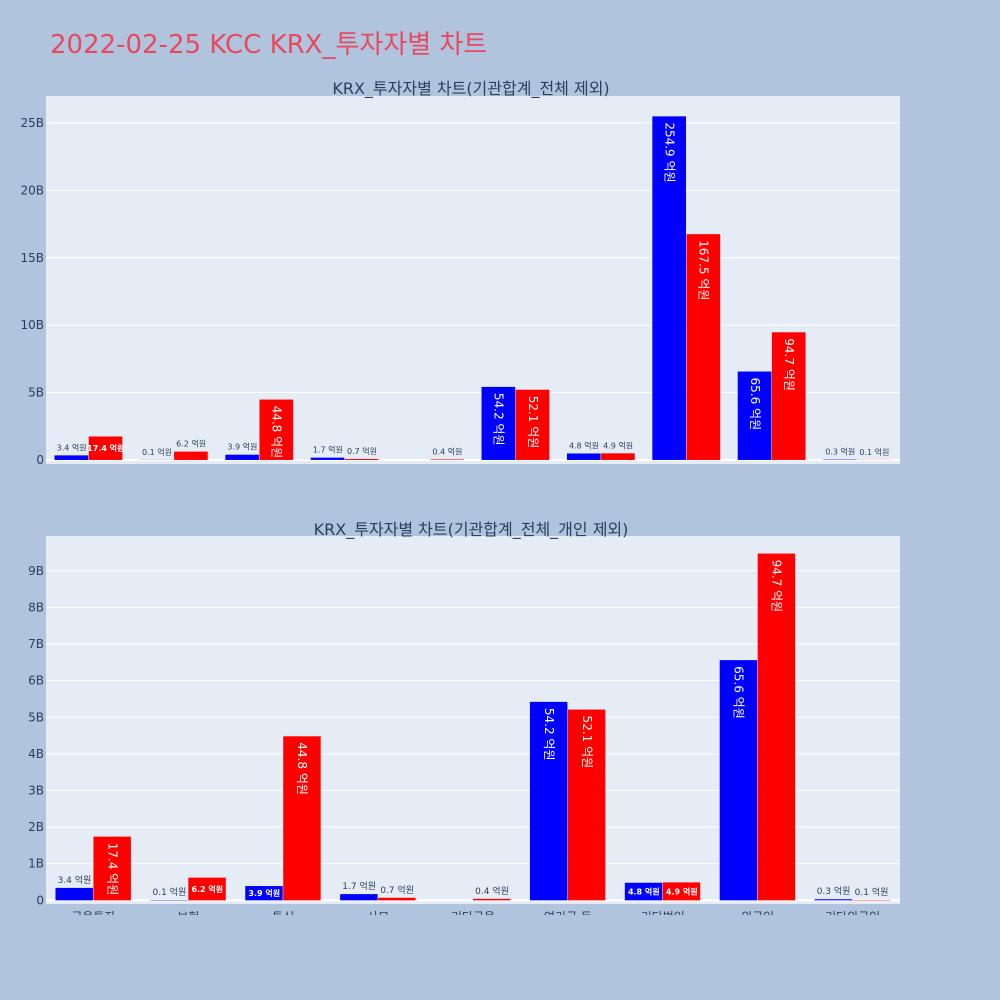 This screenshot has height=1000, width=1000. Describe the element at coordinates (757, 912) in the screenshot. I see `x-tick-label: 외국인` at that location.